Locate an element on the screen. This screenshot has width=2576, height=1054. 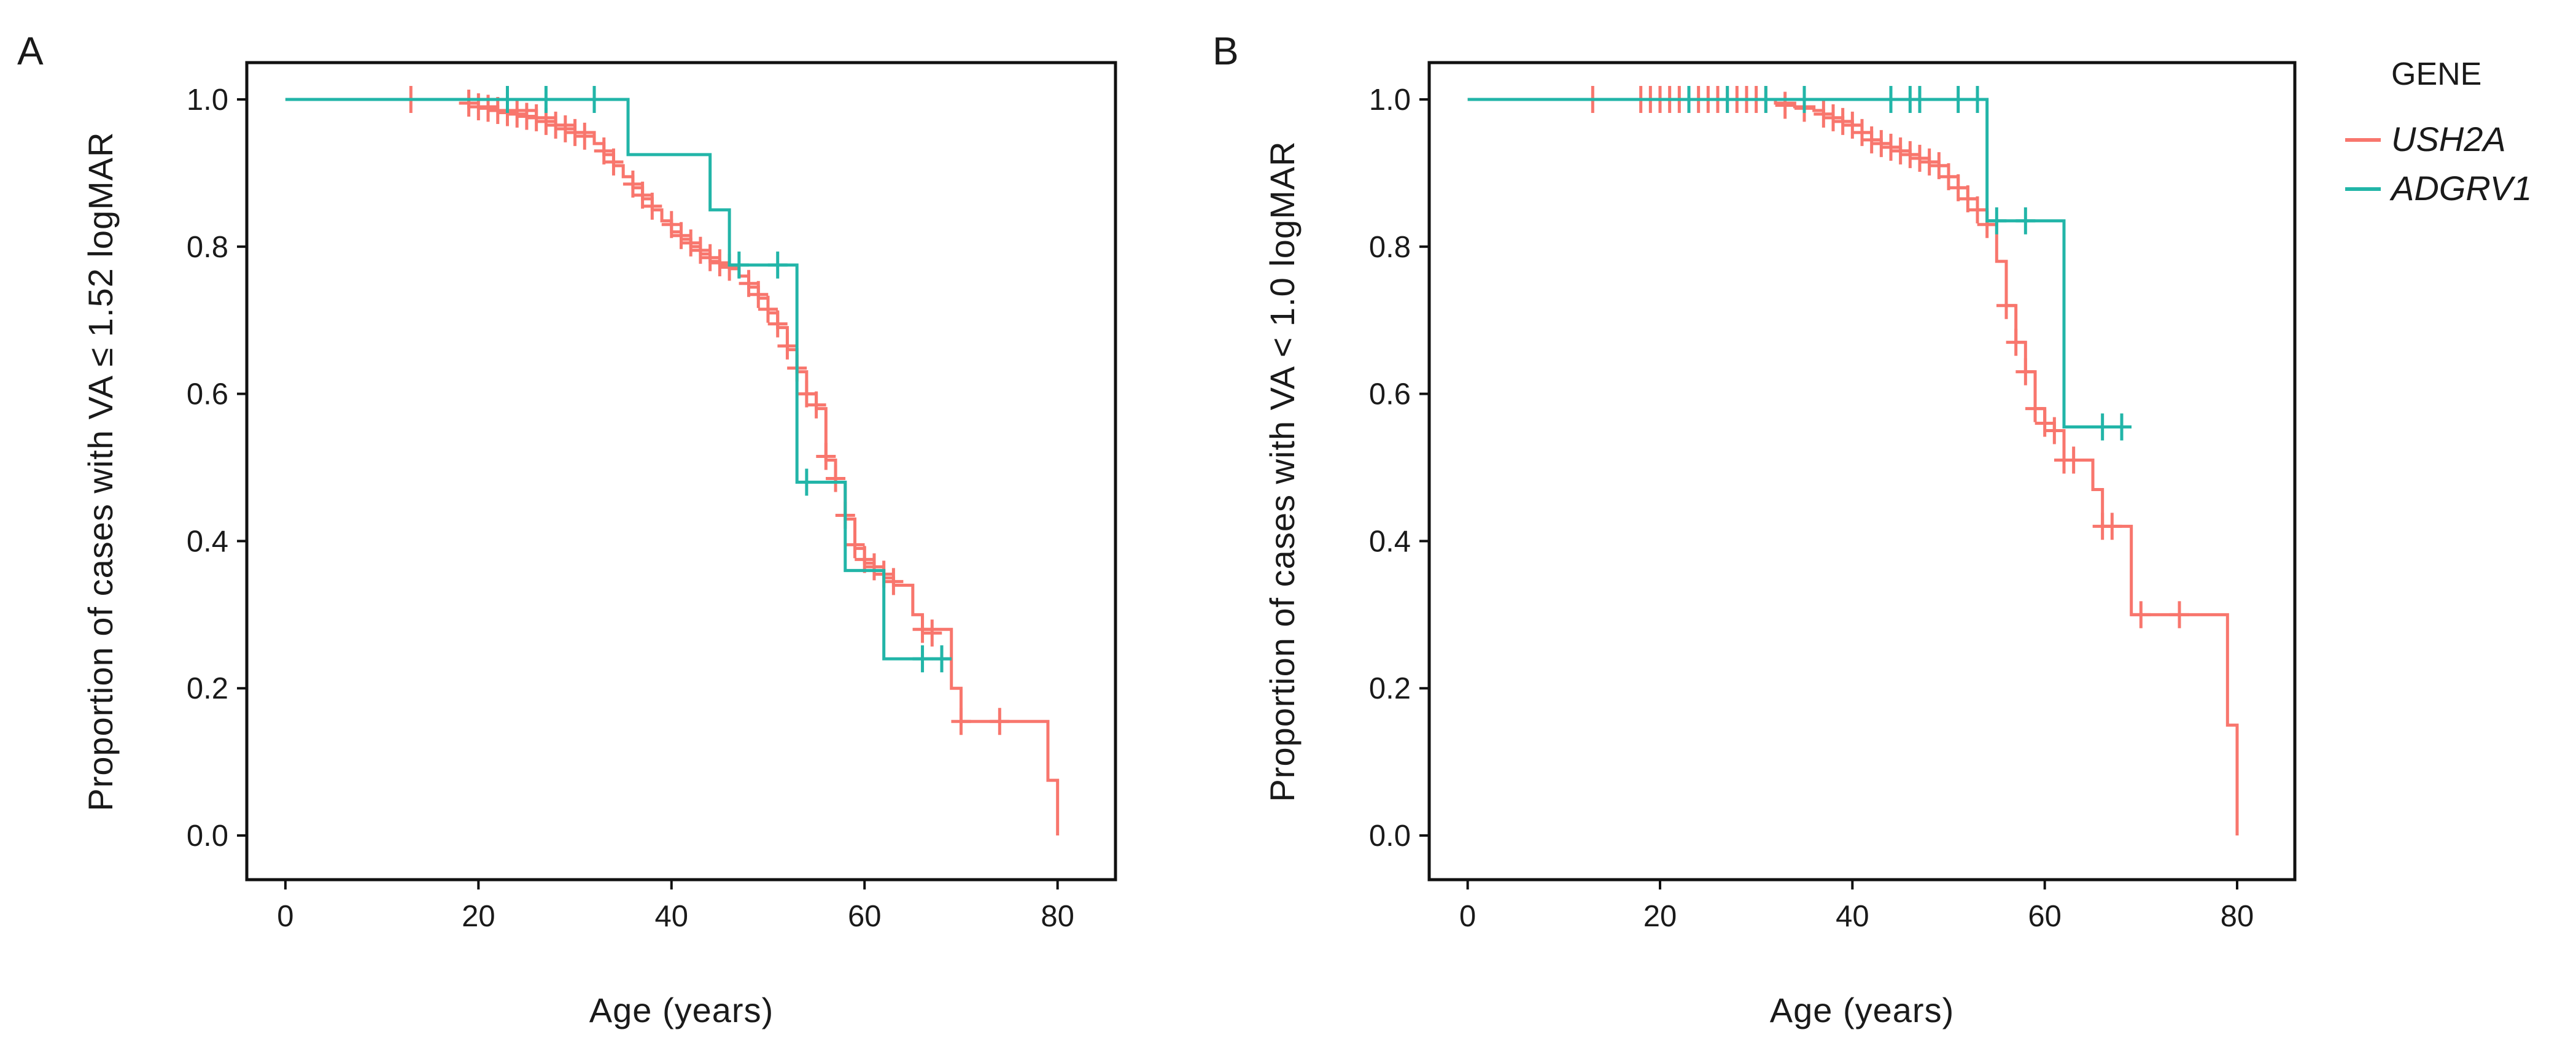
panel-b-y-axis-title: Proportion of cases with VA < 1.0 logMAR is located at coordinates (1282, 471).